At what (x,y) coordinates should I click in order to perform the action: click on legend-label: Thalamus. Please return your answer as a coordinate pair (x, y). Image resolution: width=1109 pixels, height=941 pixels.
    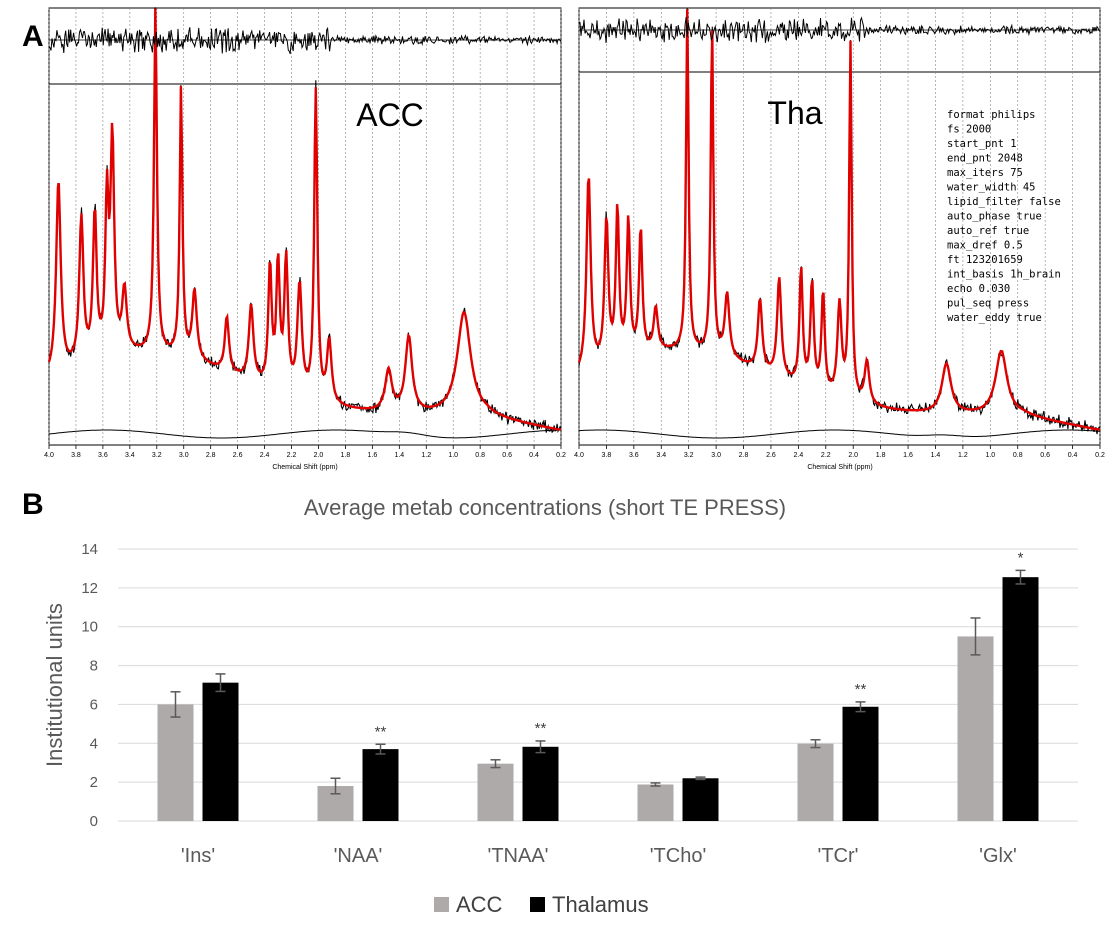
    Looking at the image, I should click on (600, 904).